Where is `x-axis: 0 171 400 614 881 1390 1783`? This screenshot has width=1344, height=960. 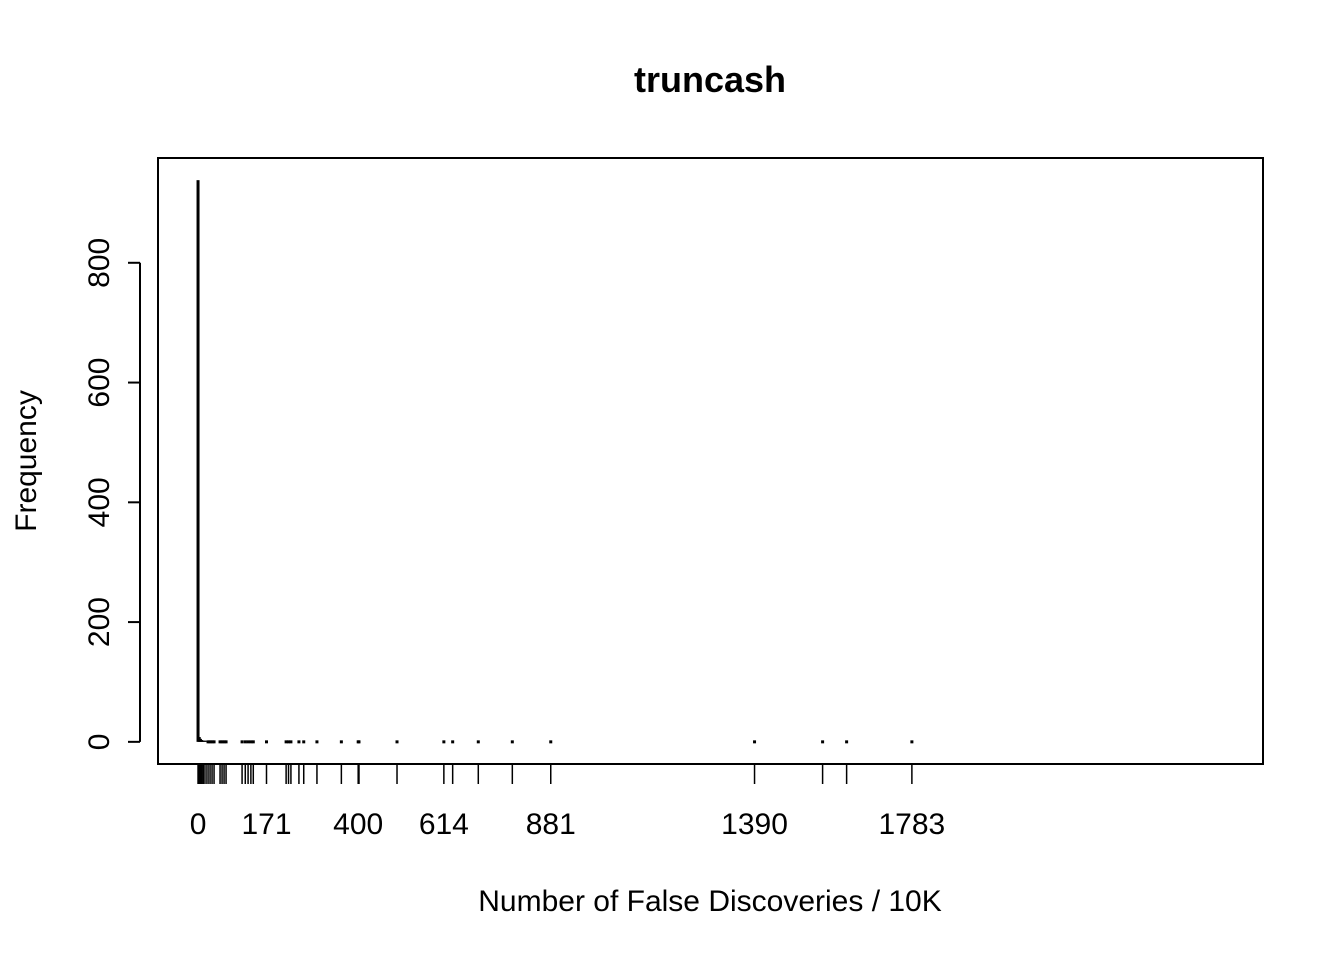 x-axis: 0 171 400 614 881 1390 1783 is located at coordinates (568, 824).